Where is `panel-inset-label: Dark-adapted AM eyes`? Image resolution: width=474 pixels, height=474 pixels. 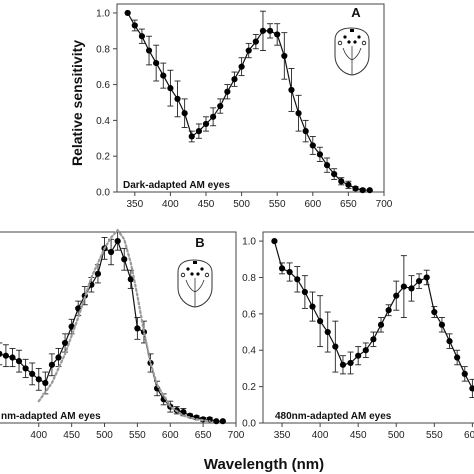 panel-inset-label: Dark-adapted AM eyes is located at coordinates (176, 185).